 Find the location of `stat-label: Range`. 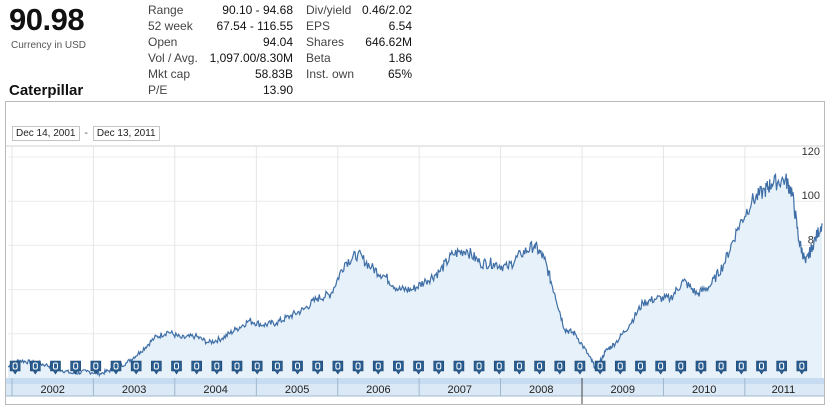

stat-label: Range is located at coordinates (166, 10).